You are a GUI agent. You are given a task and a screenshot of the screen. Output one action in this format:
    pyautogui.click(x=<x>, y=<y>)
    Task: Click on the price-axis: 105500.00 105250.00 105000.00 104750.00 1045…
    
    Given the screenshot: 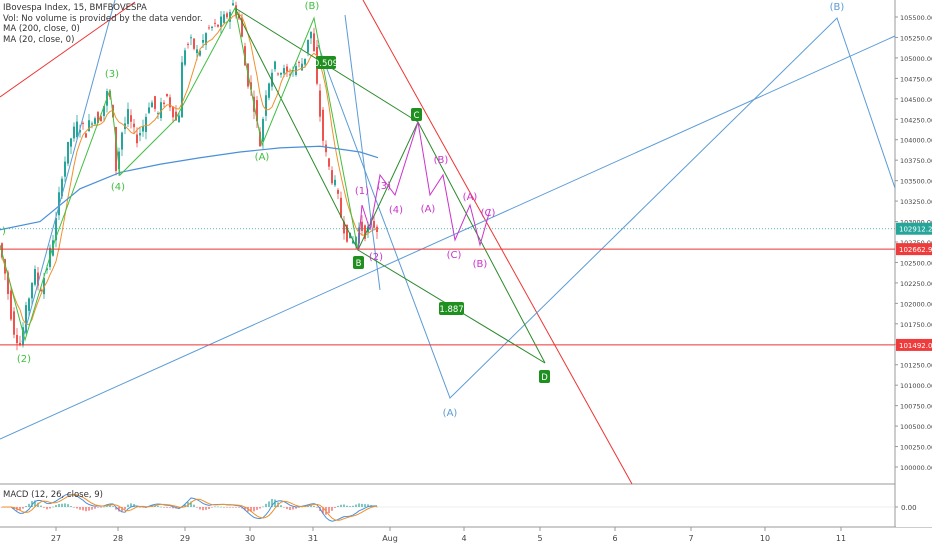 What is the action you would take?
    pyautogui.click(x=913, y=263)
    